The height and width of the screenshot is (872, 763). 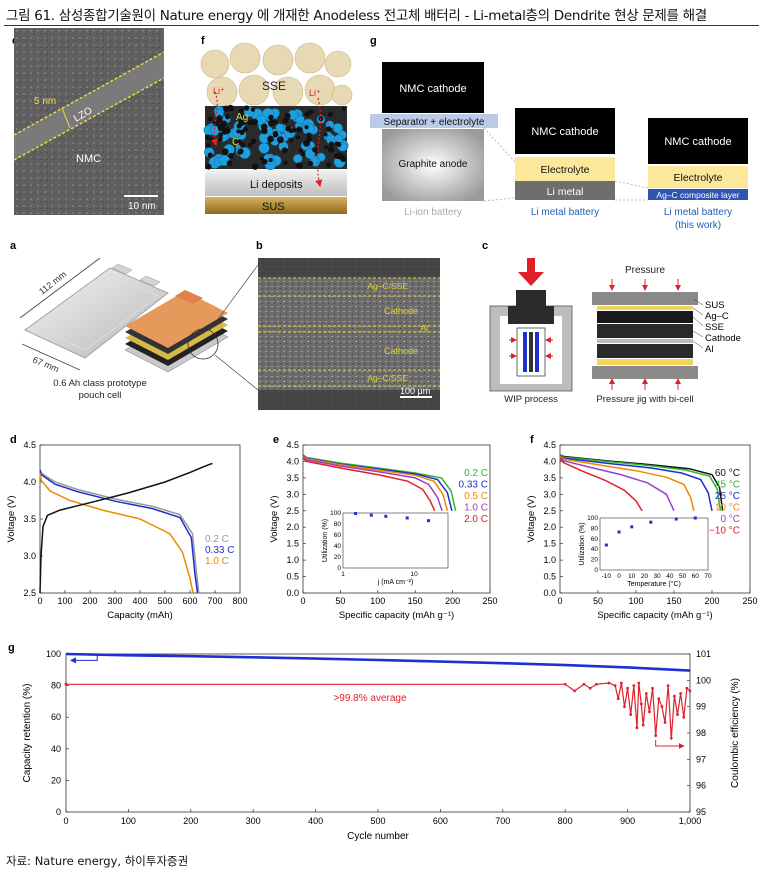 What do you see at coordinates (670, 744) in the screenshot?
I see `right-axis-indicator` at bounding box center [670, 744].